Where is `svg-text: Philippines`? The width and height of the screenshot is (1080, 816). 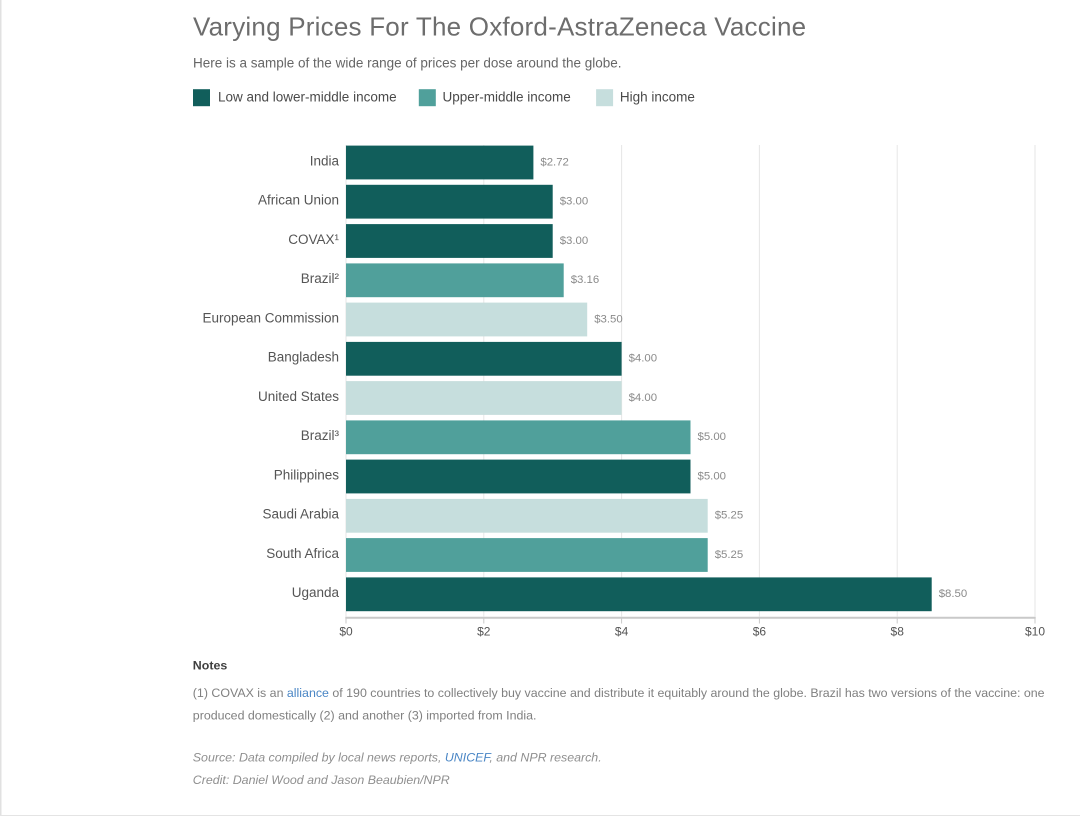 svg-text: Philippines is located at coordinates (307, 474).